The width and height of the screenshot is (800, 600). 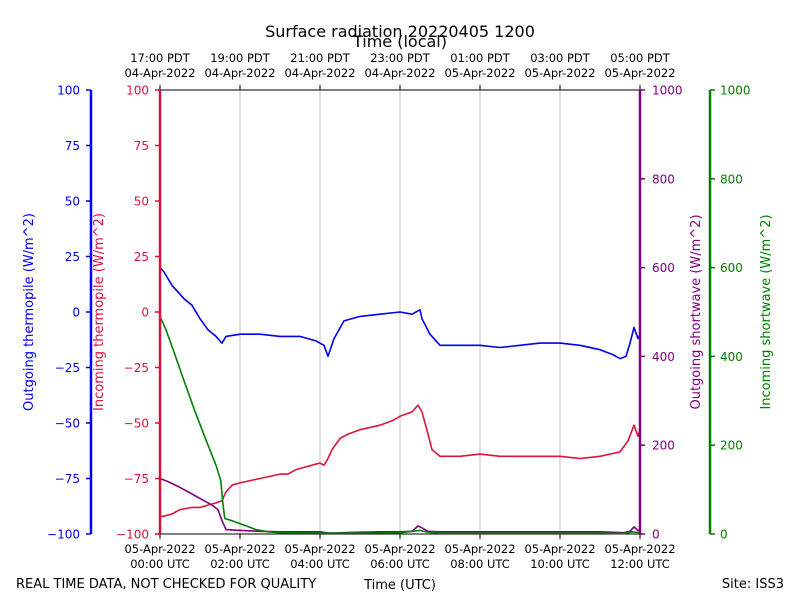 I want to click on x-local-tick-time: 21:00 PDT, so click(x=320, y=58).